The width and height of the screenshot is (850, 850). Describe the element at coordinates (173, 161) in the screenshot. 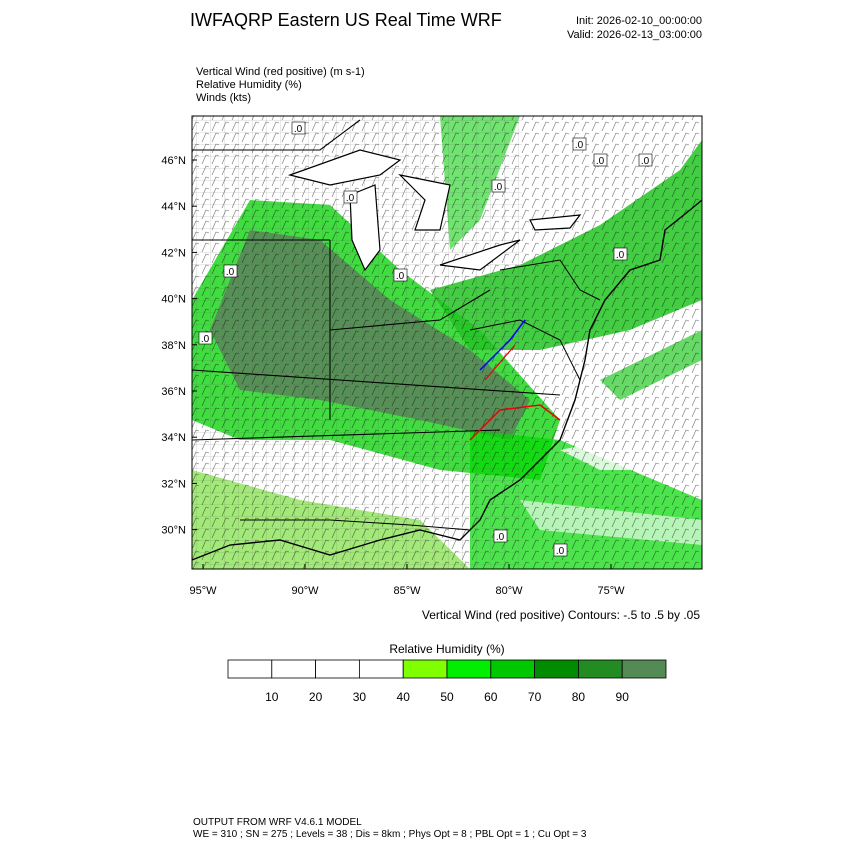

I see `lat-label: 46°N` at that location.